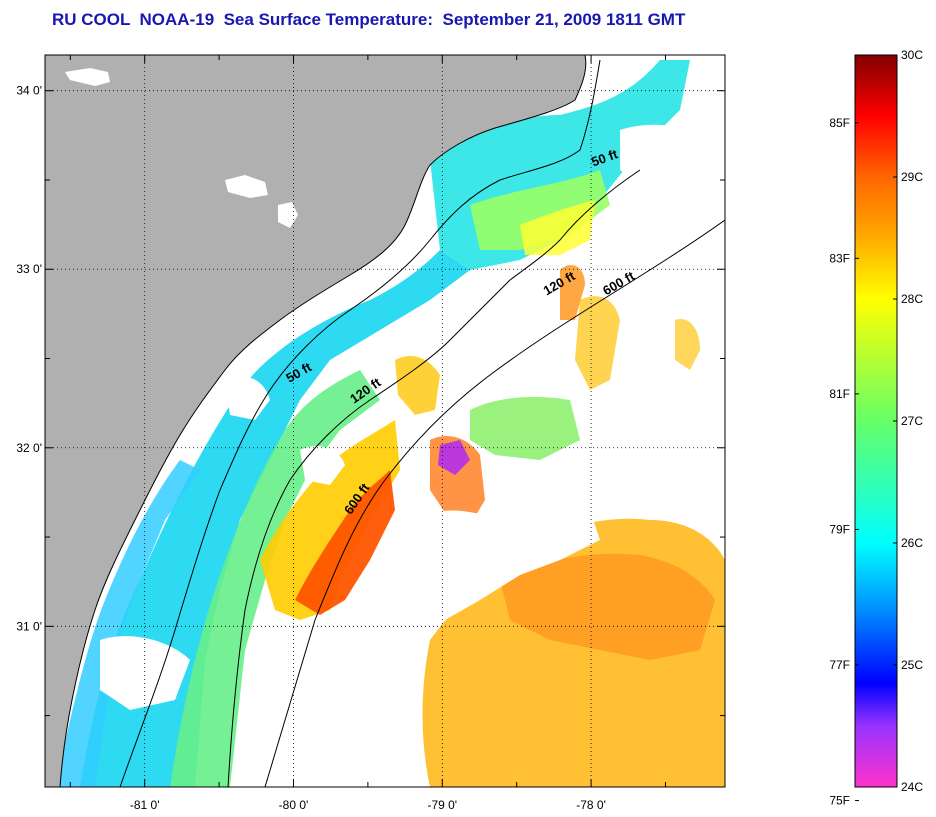 This screenshot has height=817, width=936. I want to click on colorbar-celsius-label: 28C, so click(912, 299).